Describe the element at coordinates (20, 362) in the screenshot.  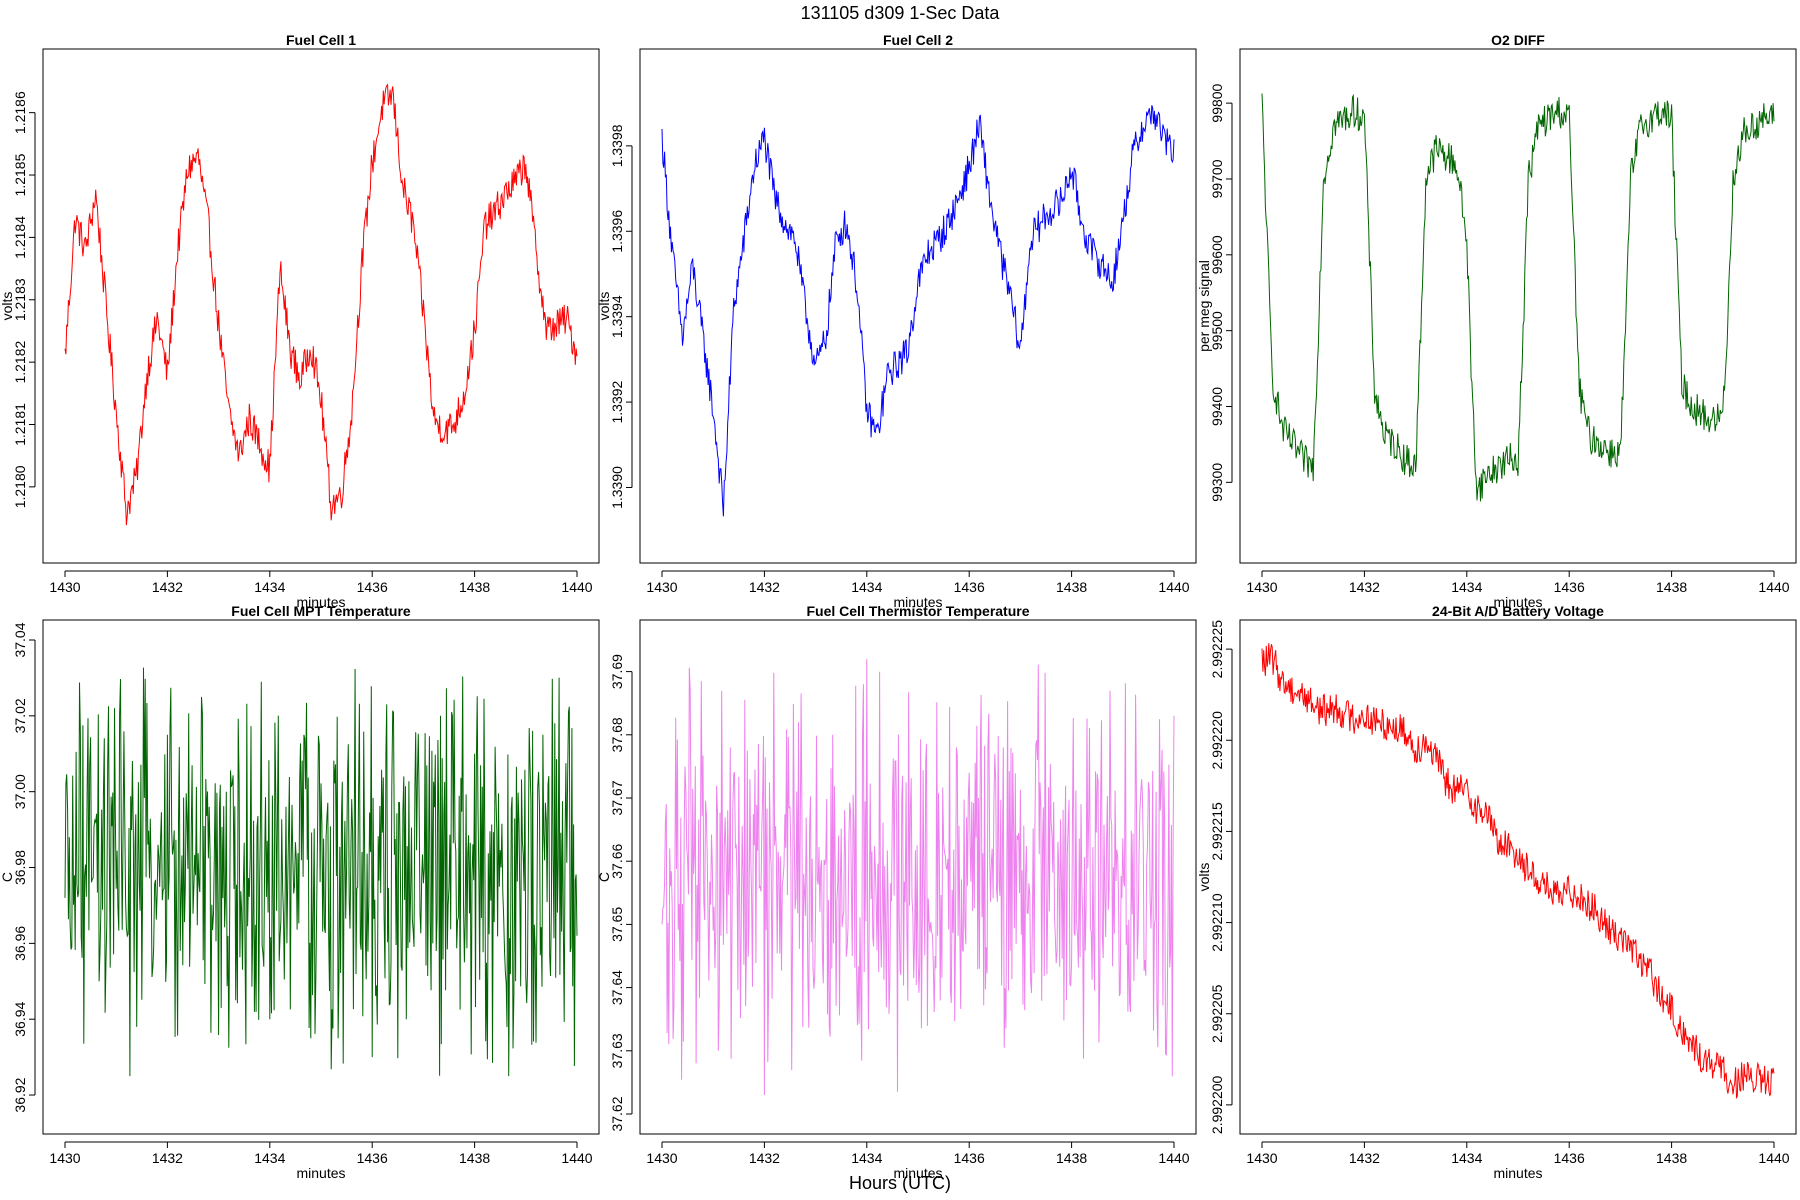
I see `y-tick-label: 1.2182` at that location.